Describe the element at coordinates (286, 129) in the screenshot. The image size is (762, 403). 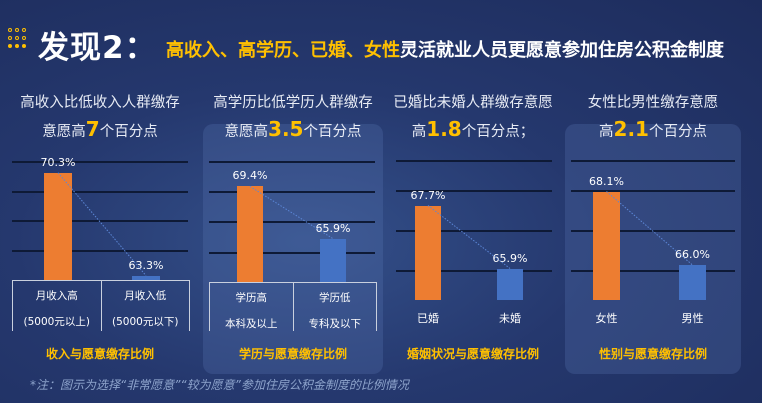
I see `headline-number: 3.5` at that location.